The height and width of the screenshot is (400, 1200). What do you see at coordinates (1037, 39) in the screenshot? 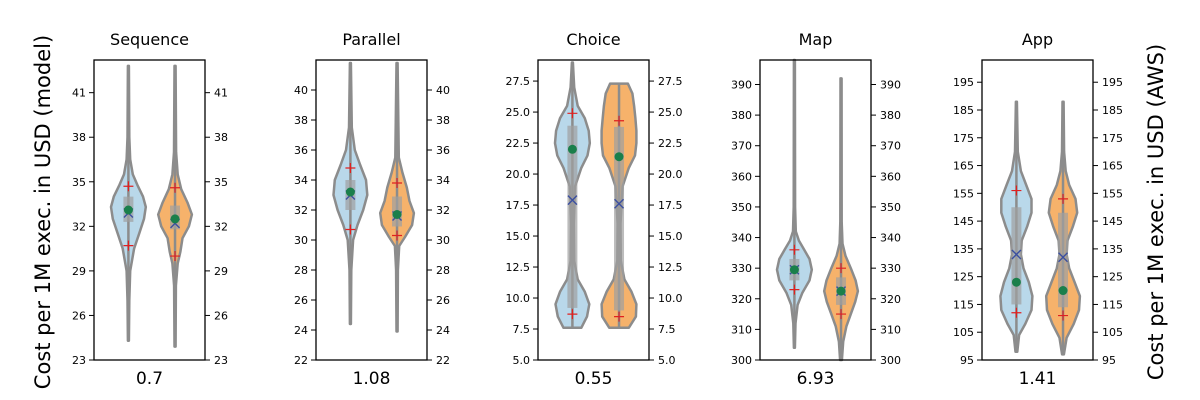
I see `panel-title: App` at bounding box center [1037, 39].